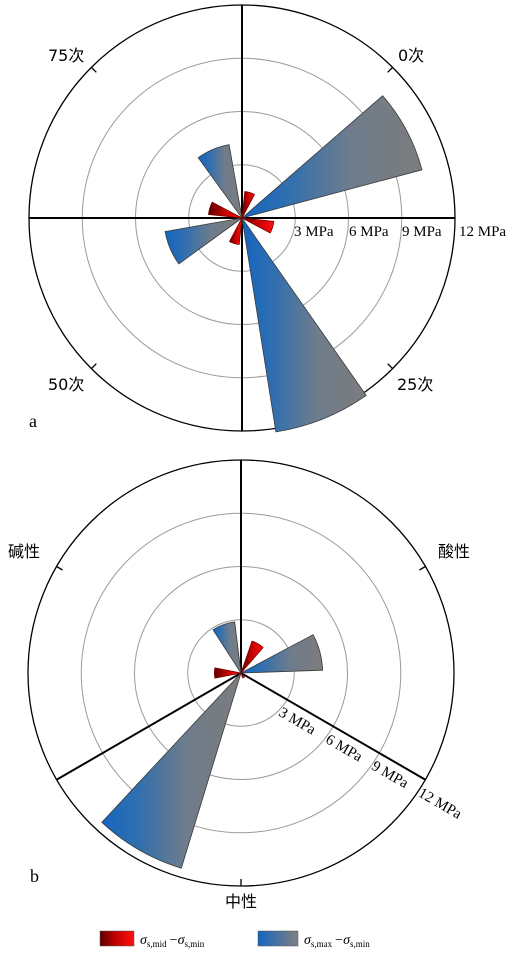 The image size is (532, 955). I want to click on panel-a-letter: a, so click(33, 421).